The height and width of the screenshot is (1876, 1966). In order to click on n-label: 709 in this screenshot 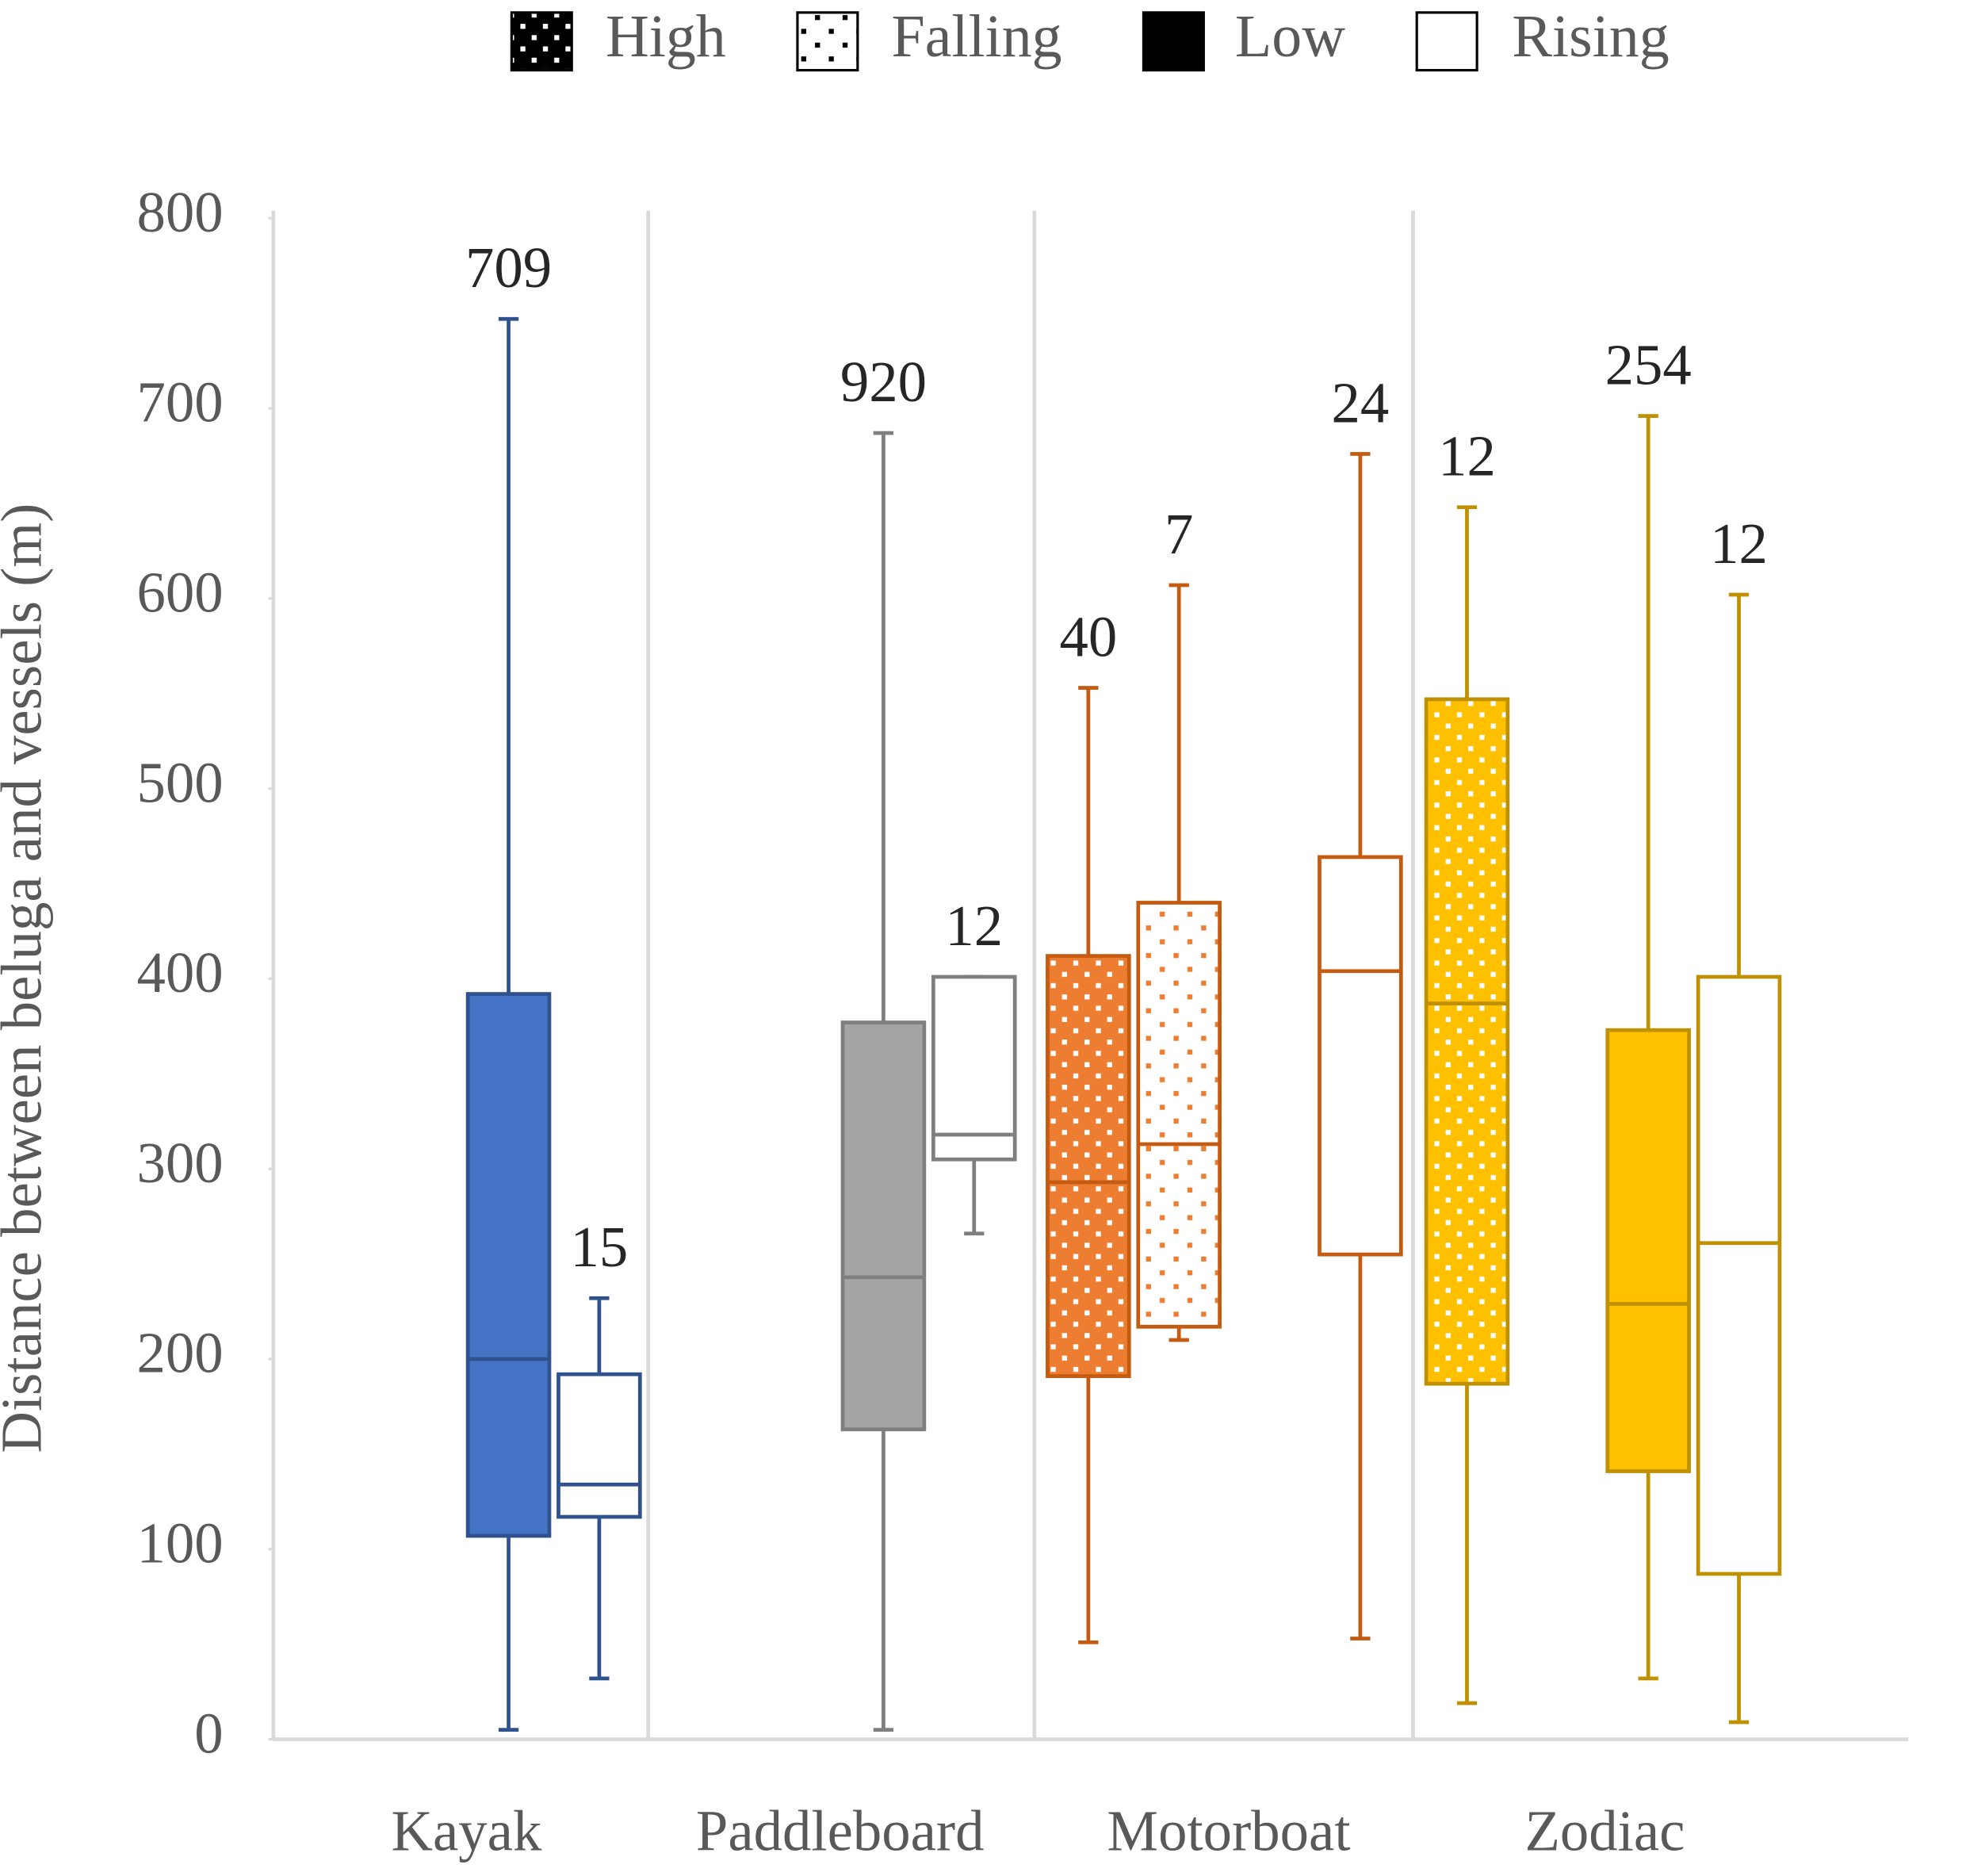, I will do `click(509, 267)`.